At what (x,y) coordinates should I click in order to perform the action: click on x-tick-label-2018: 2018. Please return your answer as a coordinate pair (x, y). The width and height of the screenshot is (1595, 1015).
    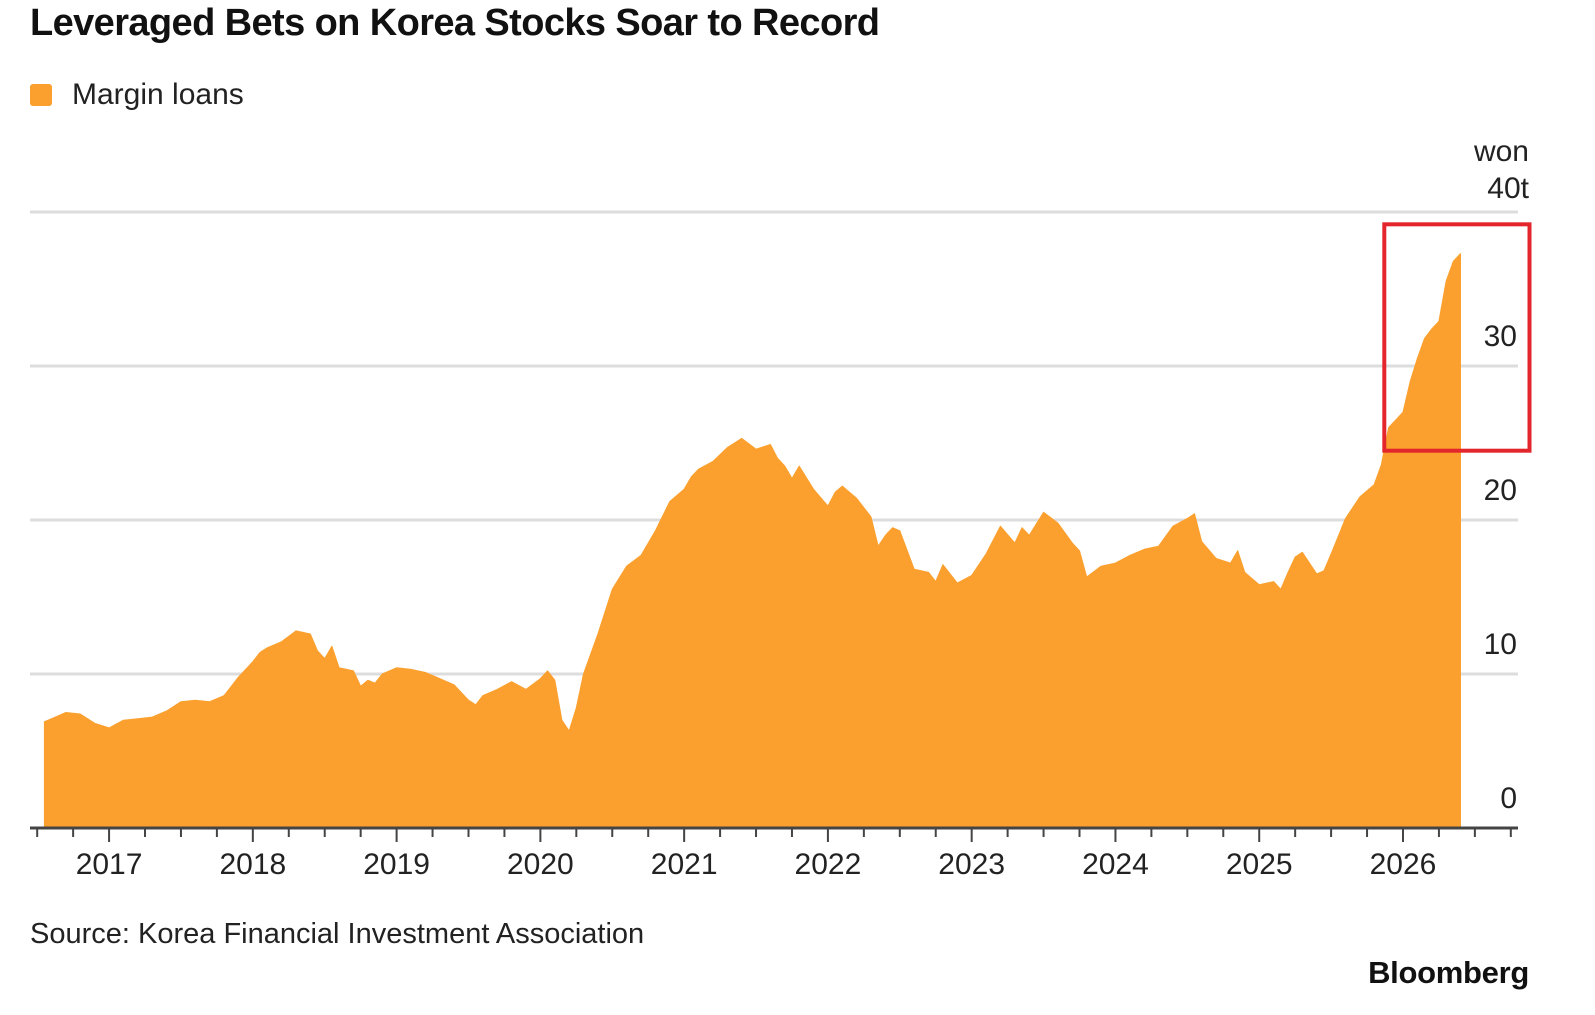
    Looking at the image, I should click on (252, 864).